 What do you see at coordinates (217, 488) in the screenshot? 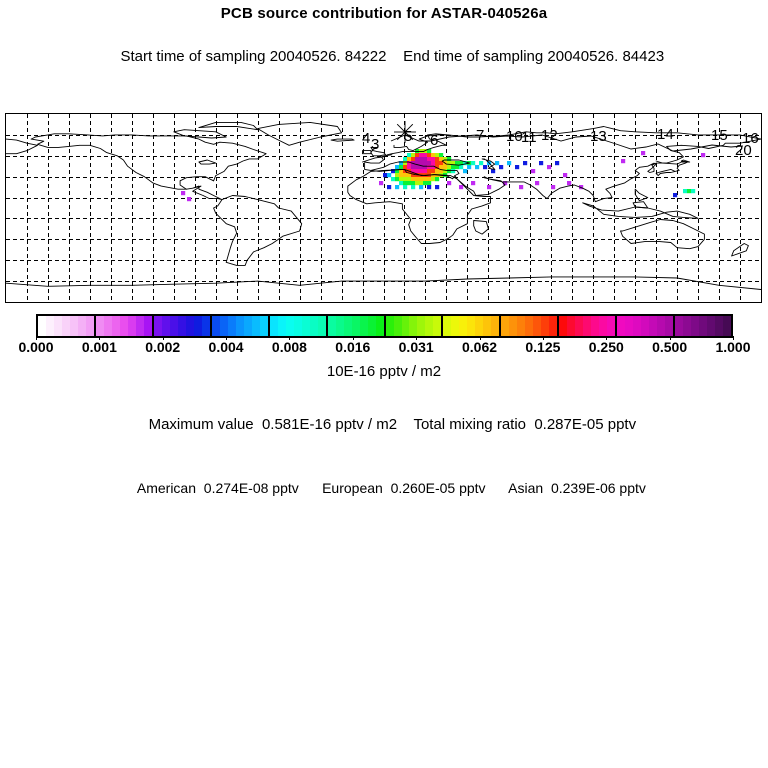
I see `american-contribution-label: American 0.274E-08 pptv` at bounding box center [217, 488].